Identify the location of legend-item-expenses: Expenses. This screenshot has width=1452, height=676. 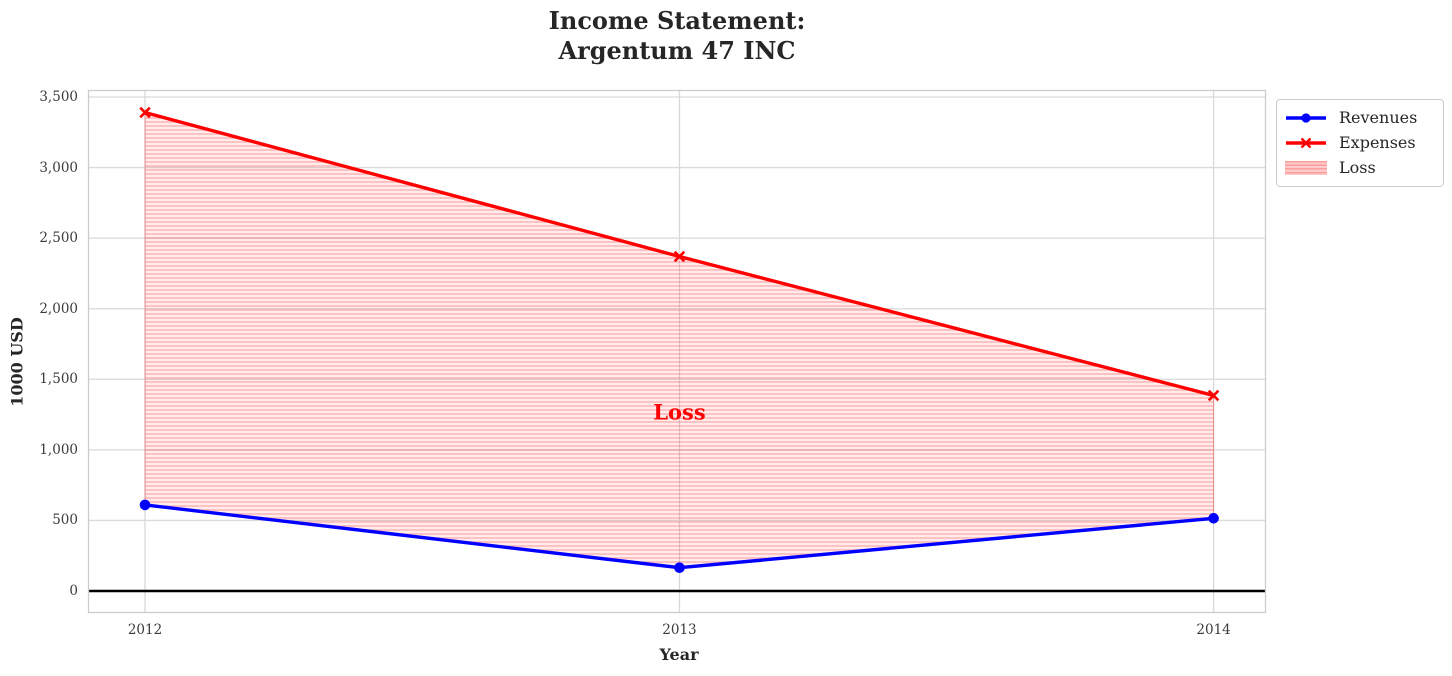
(1357, 143).